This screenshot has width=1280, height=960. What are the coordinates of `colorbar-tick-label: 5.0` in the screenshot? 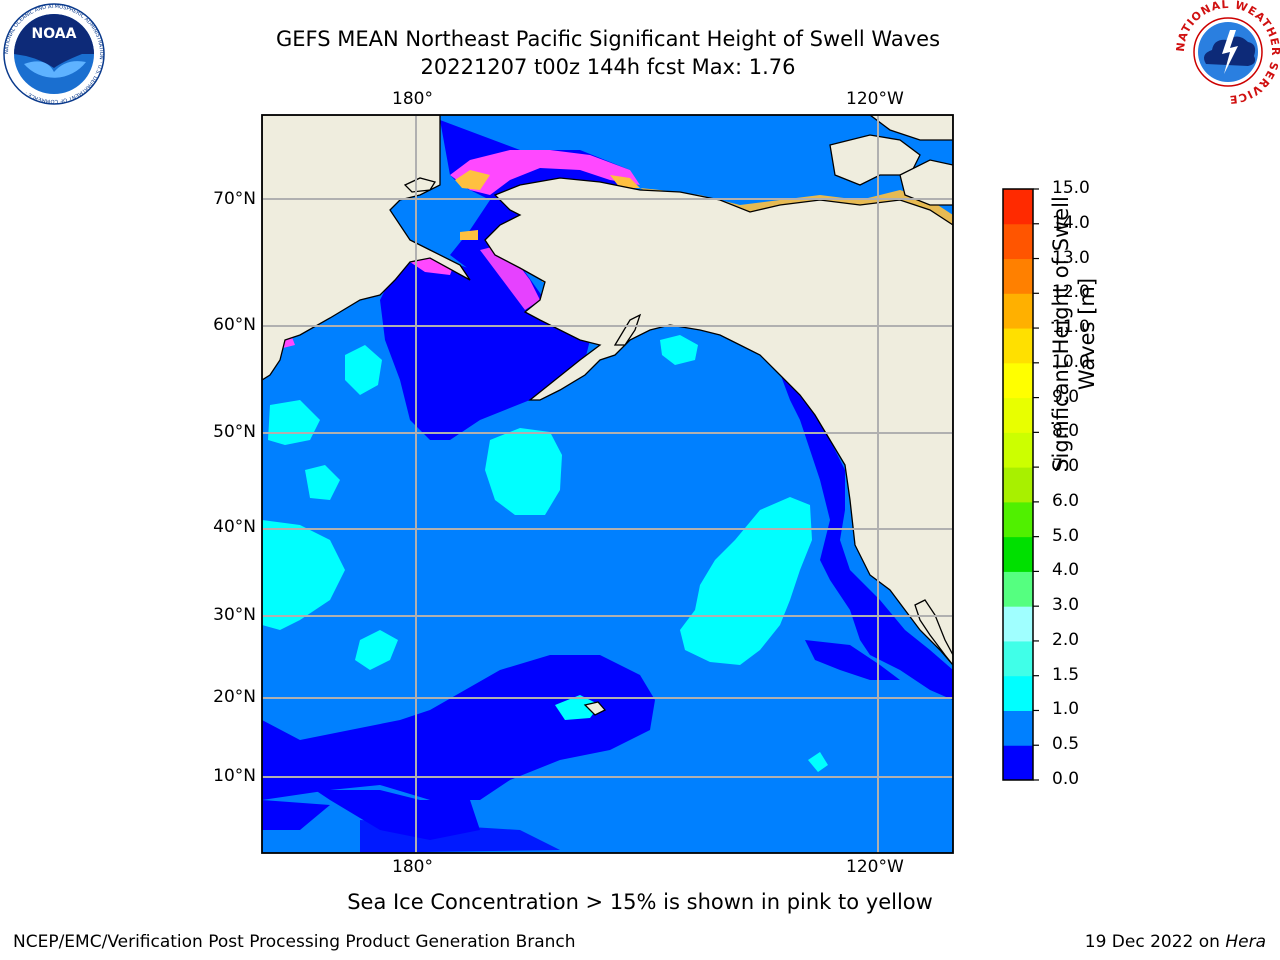 It's located at (1066, 535).